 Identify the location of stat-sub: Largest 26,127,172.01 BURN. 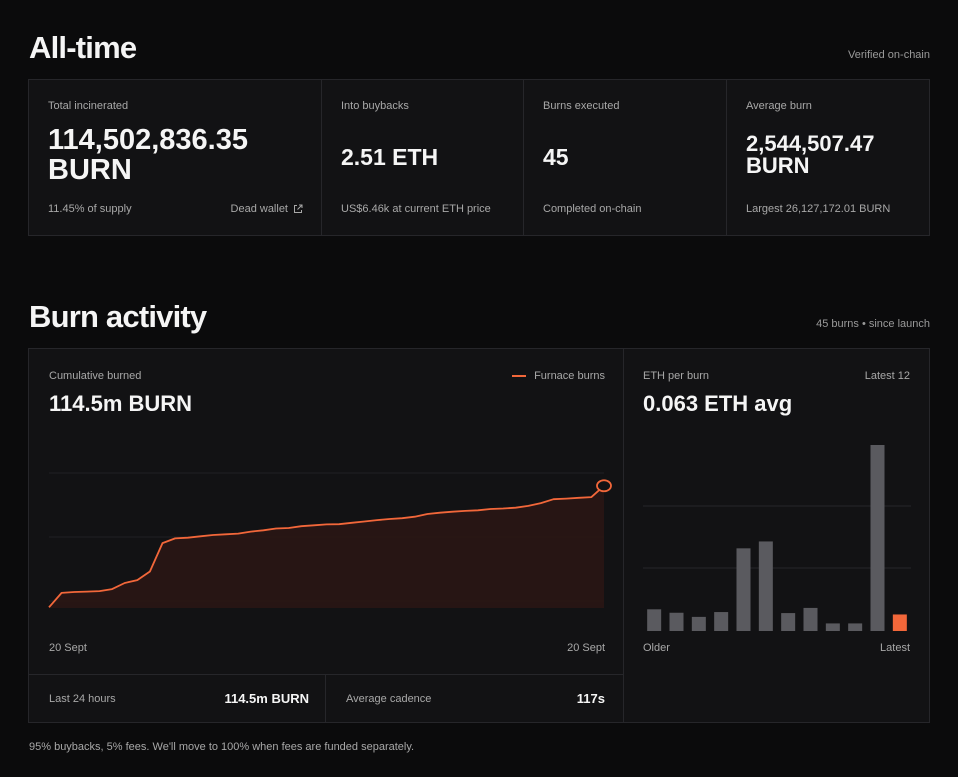
(818, 209).